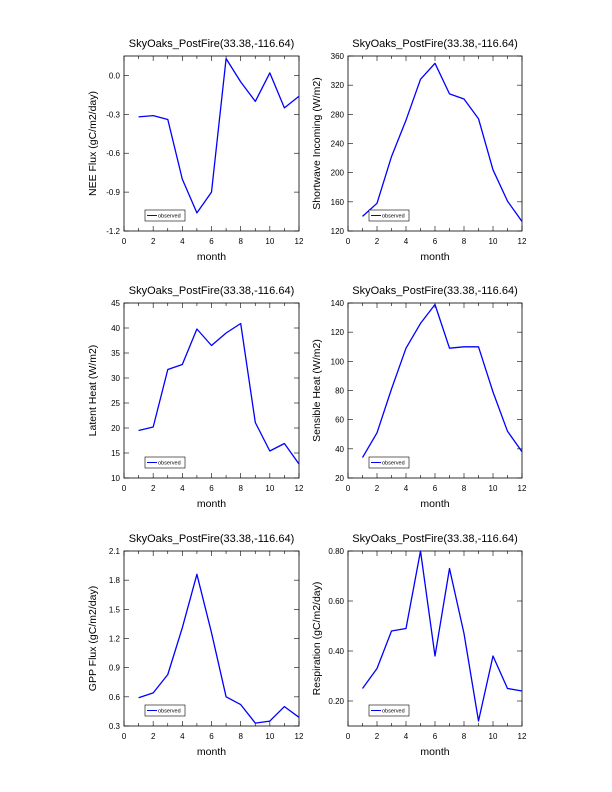 This screenshot has height=792, width=612. I want to click on y-axis-label: Shortwave Incoming (W/m2), so click(317, 143).